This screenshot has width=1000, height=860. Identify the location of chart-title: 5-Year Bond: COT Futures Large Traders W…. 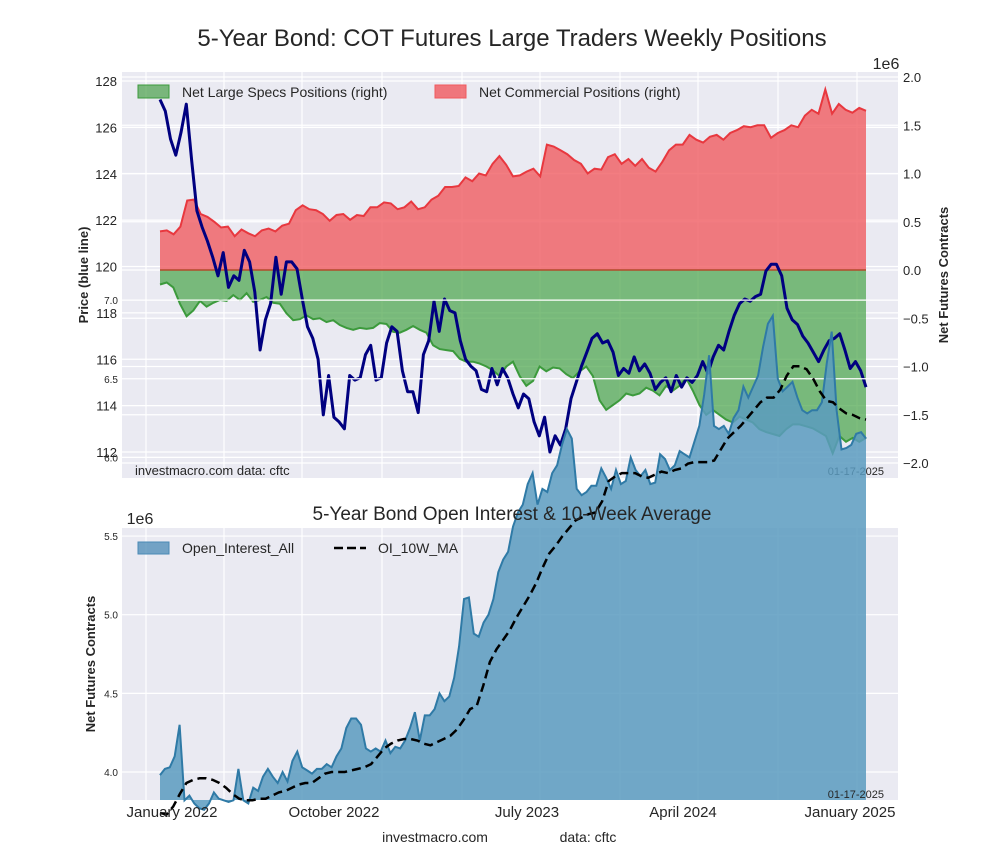
(511, 38).